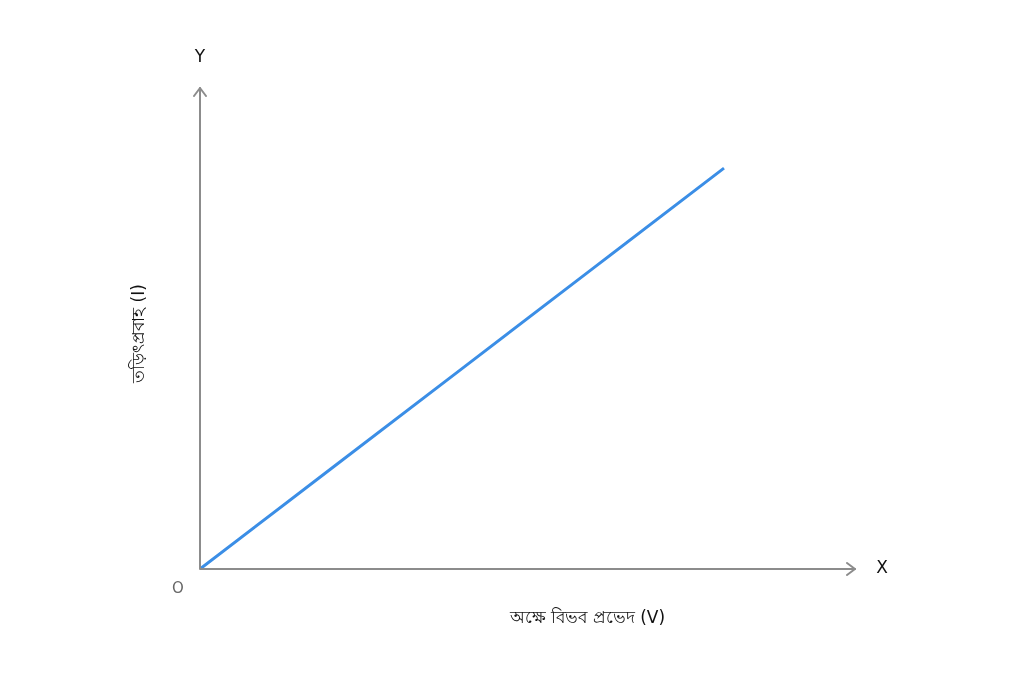 The height and width of the screenshot is (683, 1024). What do you see at coordinates (178, 587) in the screenshot?
I see `text: O` at bounding box center [178, 587].